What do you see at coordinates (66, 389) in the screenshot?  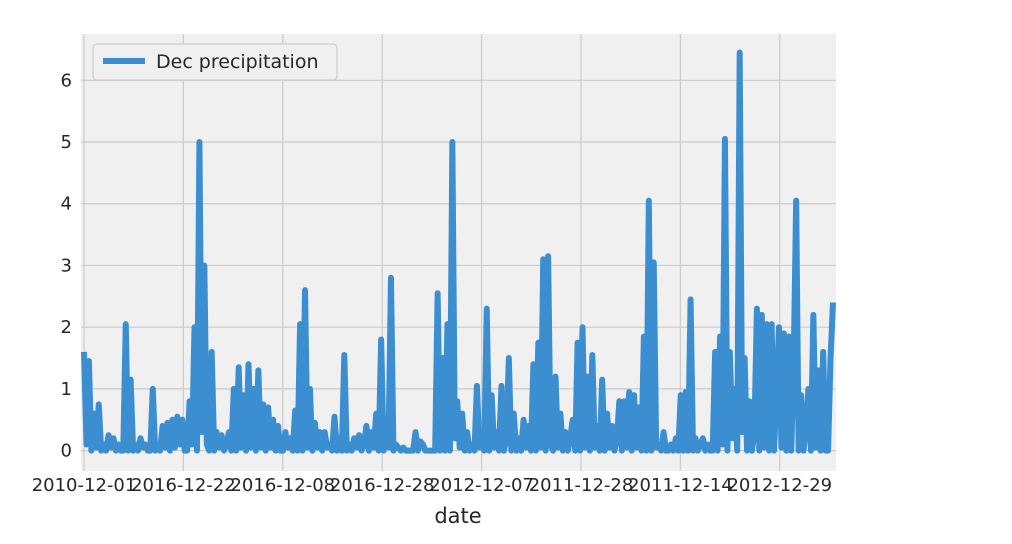 I see `y-tick-label: 1` at bounding box center [66, 389].